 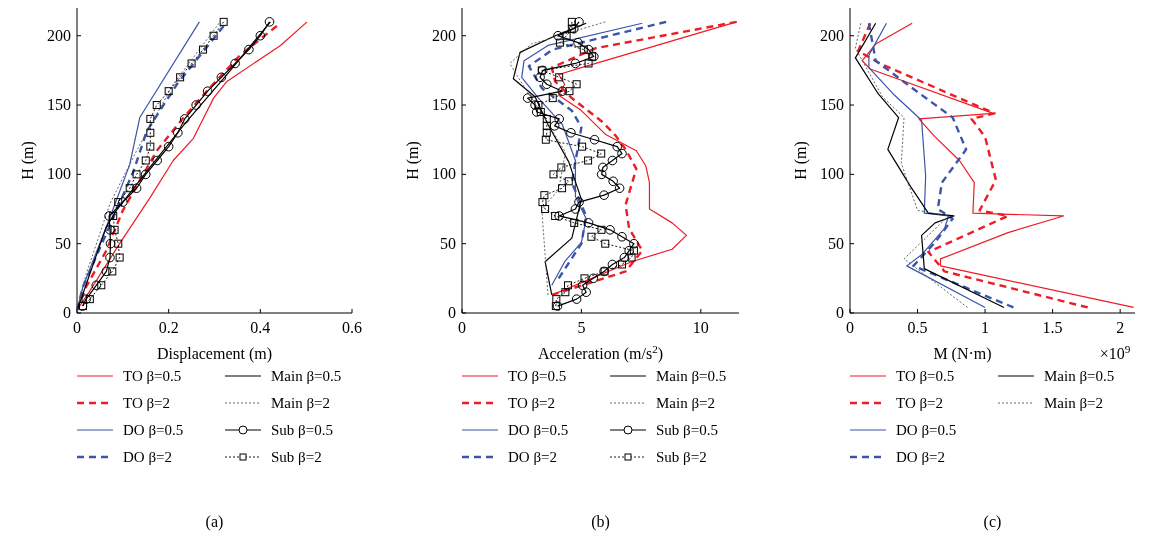 I want to click on x-tick-label: 1, so click(x=985, y=327).